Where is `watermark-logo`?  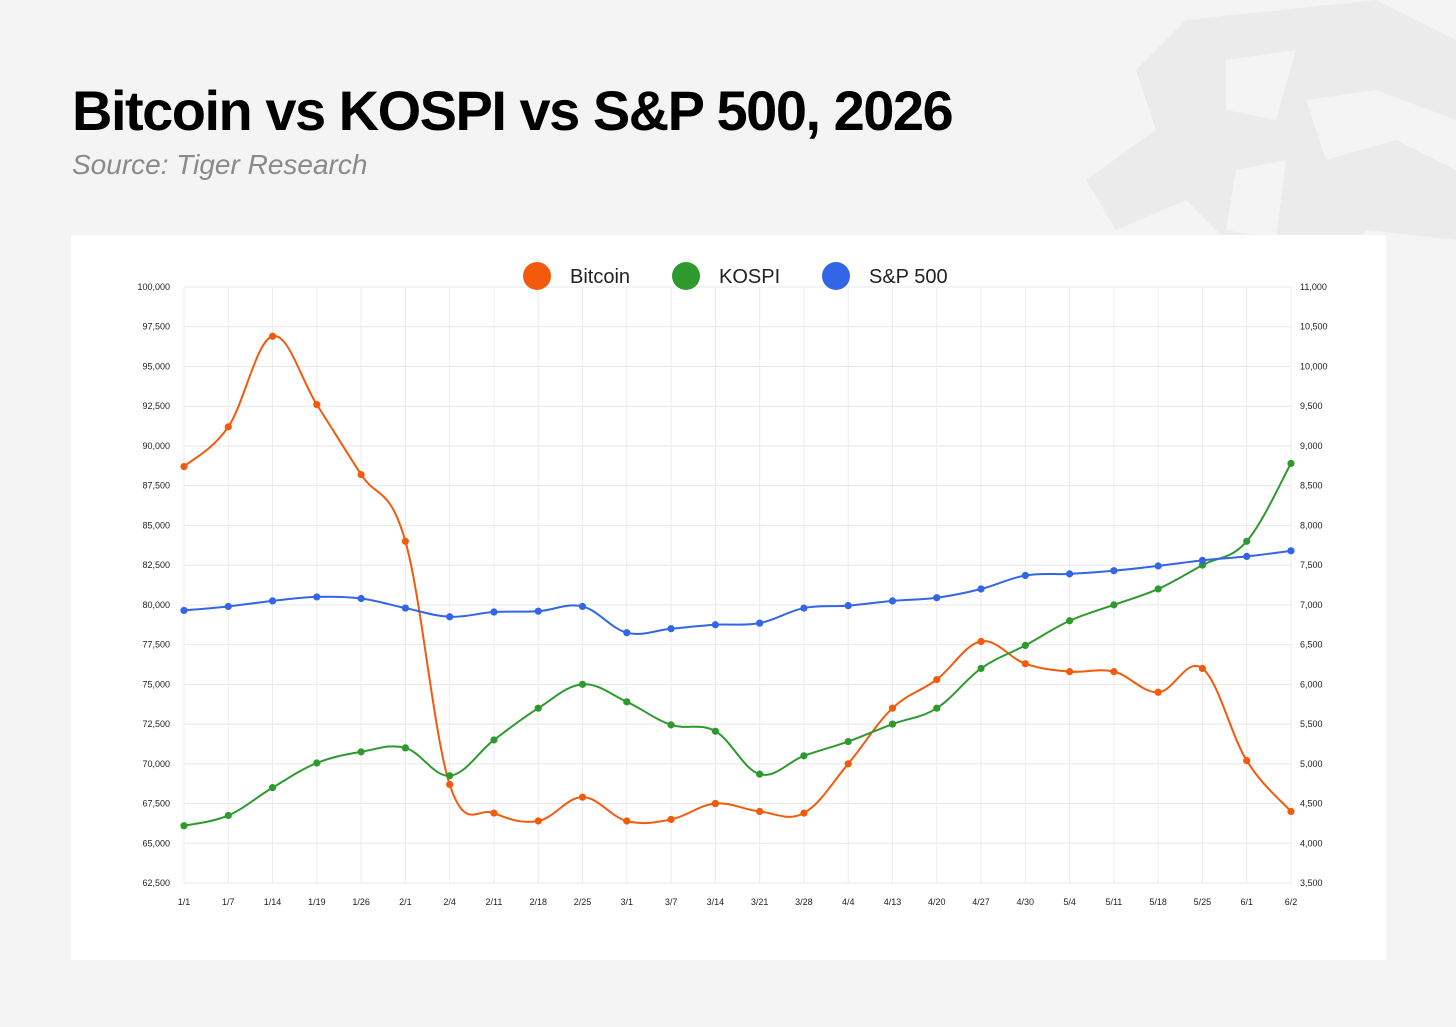 watermark-logo is located at coordinates (1271, 165).